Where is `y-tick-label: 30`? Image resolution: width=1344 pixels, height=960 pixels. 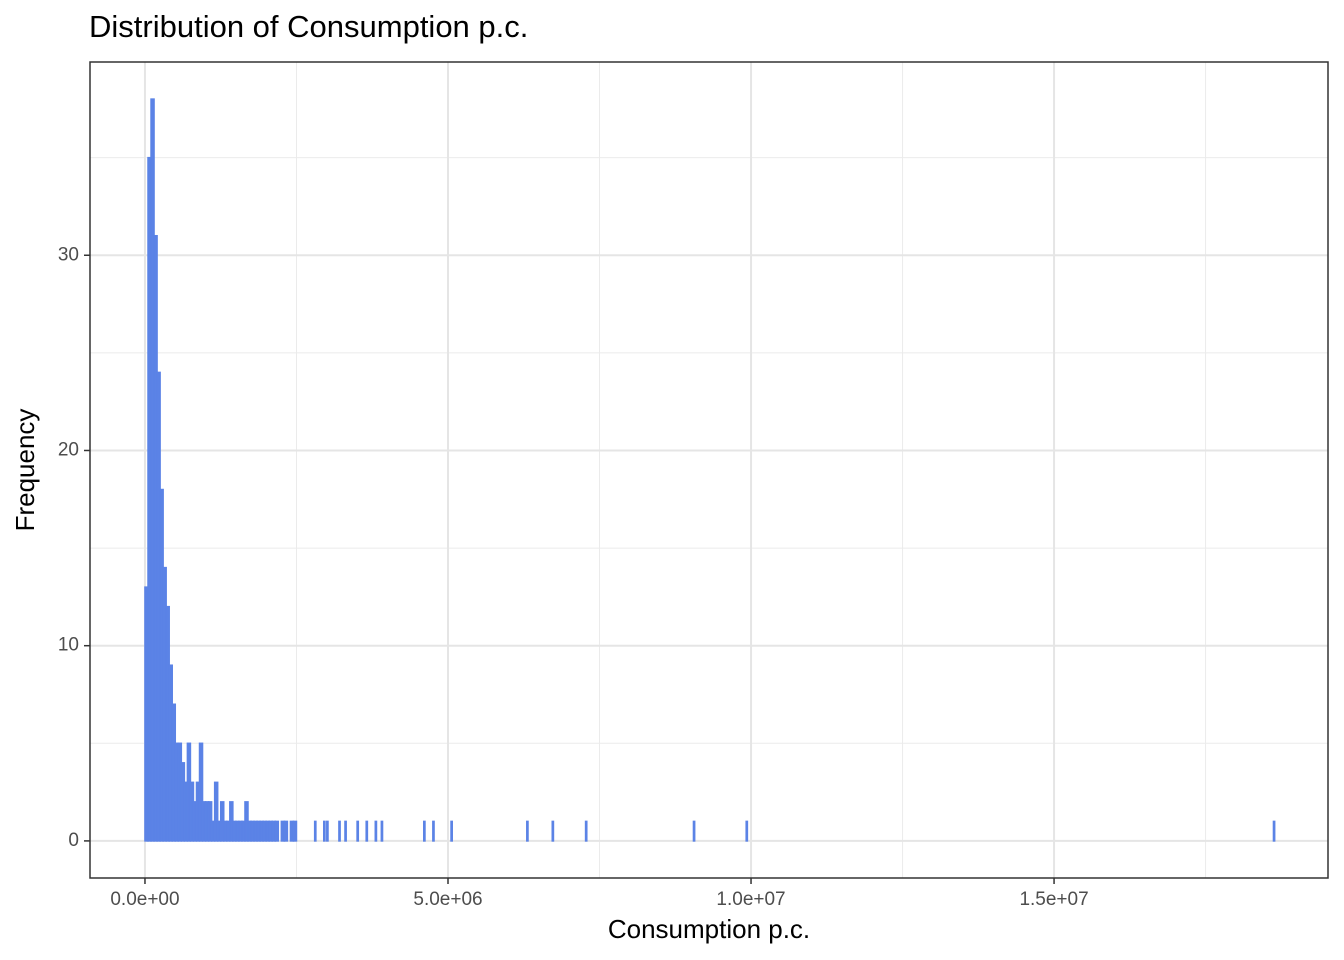 y-tick-label: 30 is located at coordinates (68, 254).